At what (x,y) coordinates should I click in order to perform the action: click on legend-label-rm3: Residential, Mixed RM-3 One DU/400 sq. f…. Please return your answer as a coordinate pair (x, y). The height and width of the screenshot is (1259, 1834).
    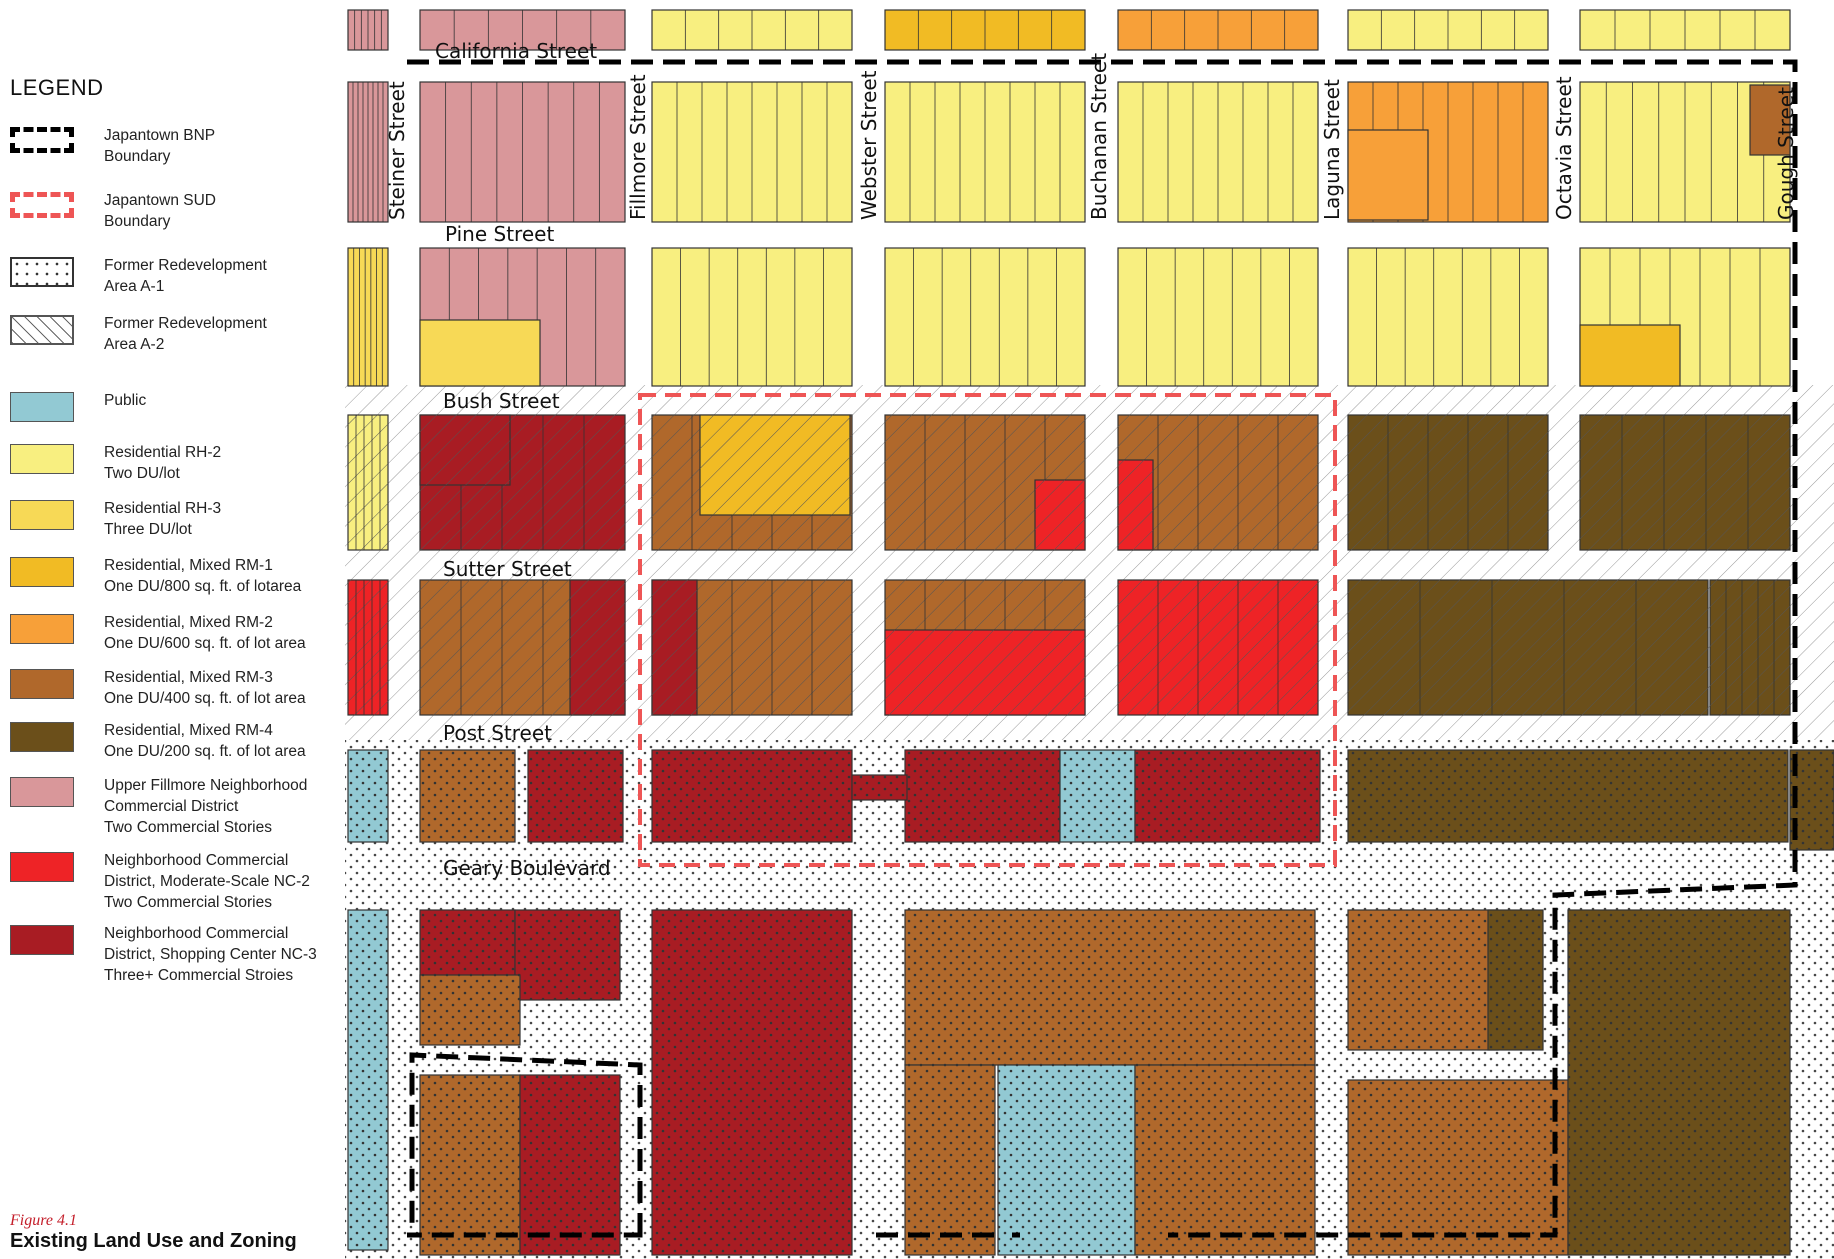
    Looking at the image, I should click on (222, 688).